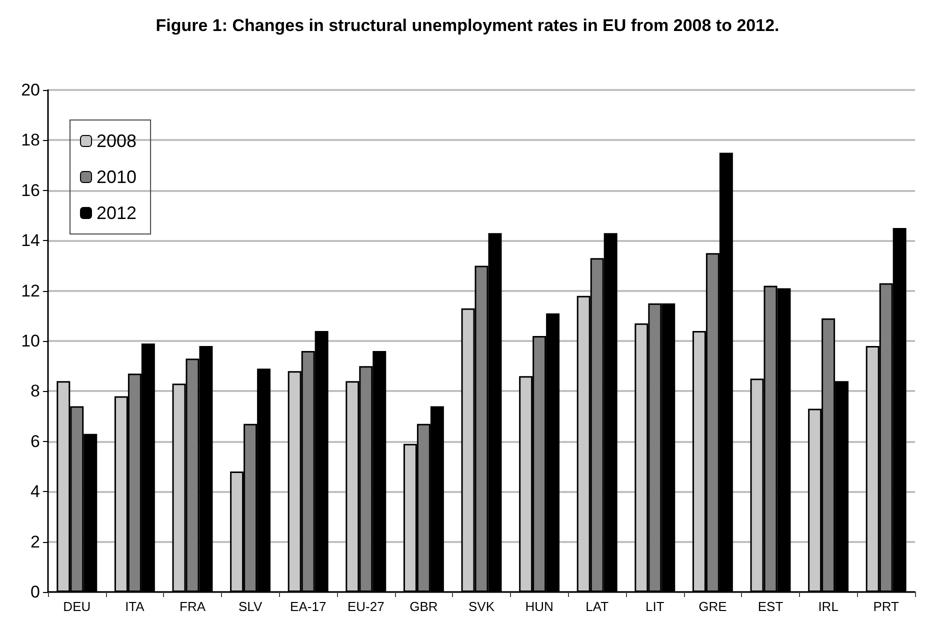 The width and height of the screenshot is (935, 624). I want to click on x-tick-label: HUN, so click(539, 606).